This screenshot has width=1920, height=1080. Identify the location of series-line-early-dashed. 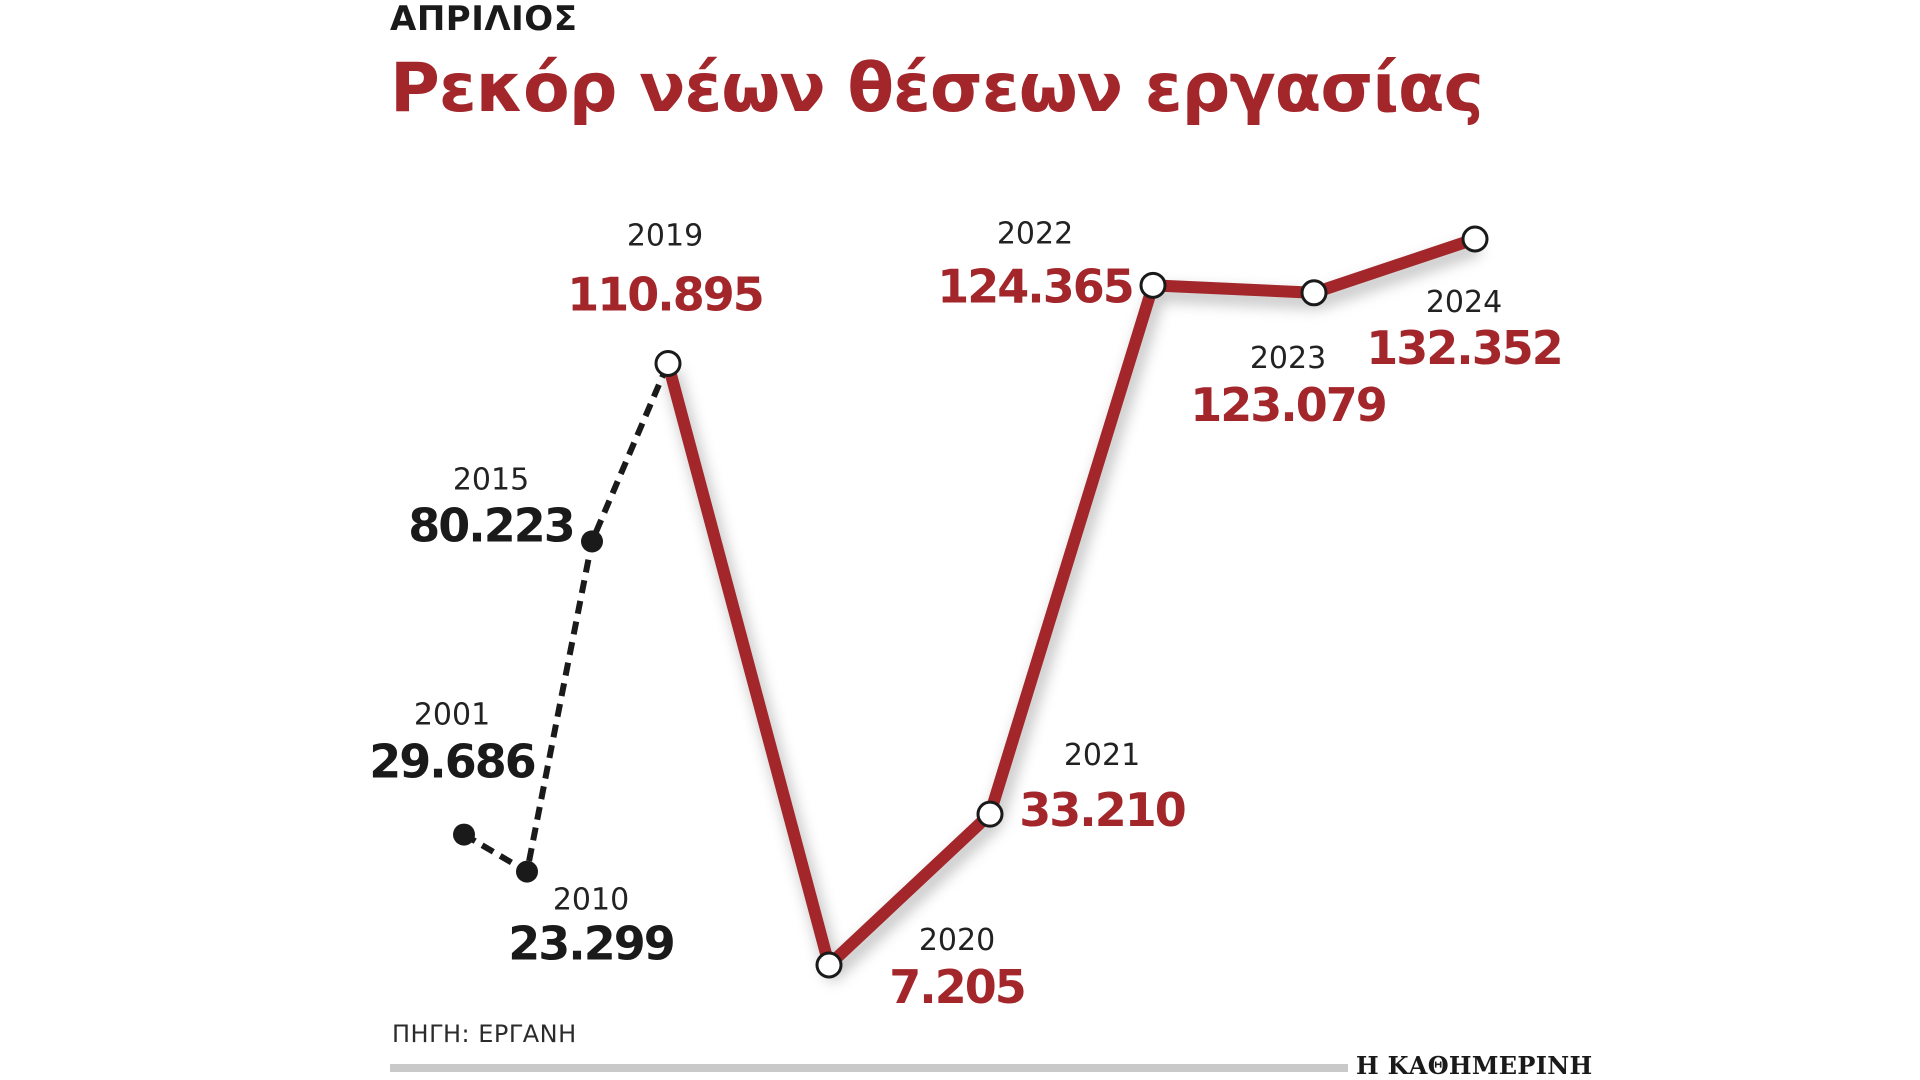
(566, 618).